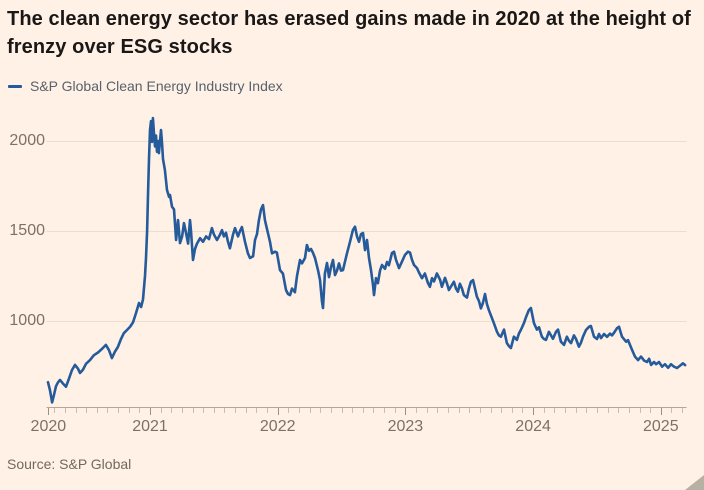 Image resolution: width=704 pixels, height=490 pixels. I want to click on x-axis-year-label: 2020, so click(48, 426).